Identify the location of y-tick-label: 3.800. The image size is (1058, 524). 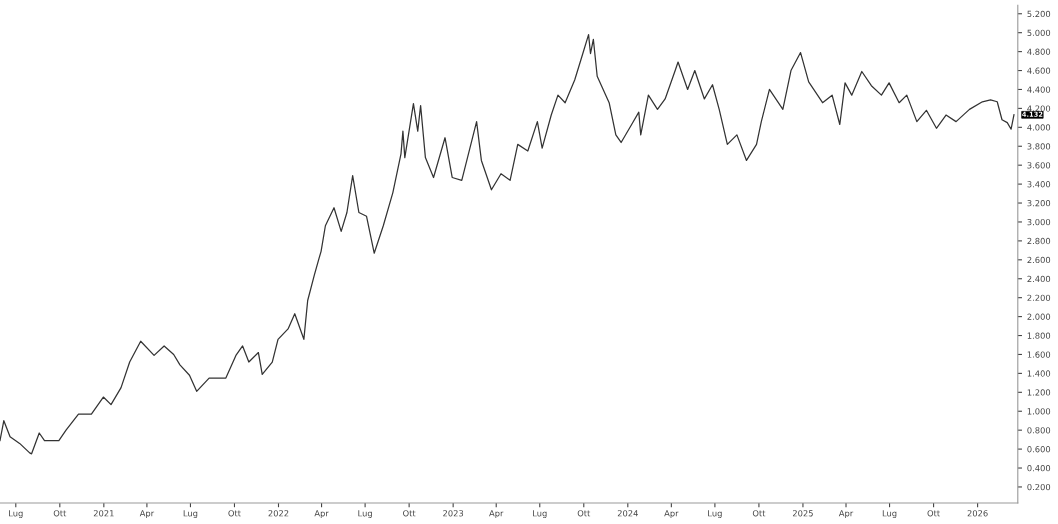
(1039, 146).